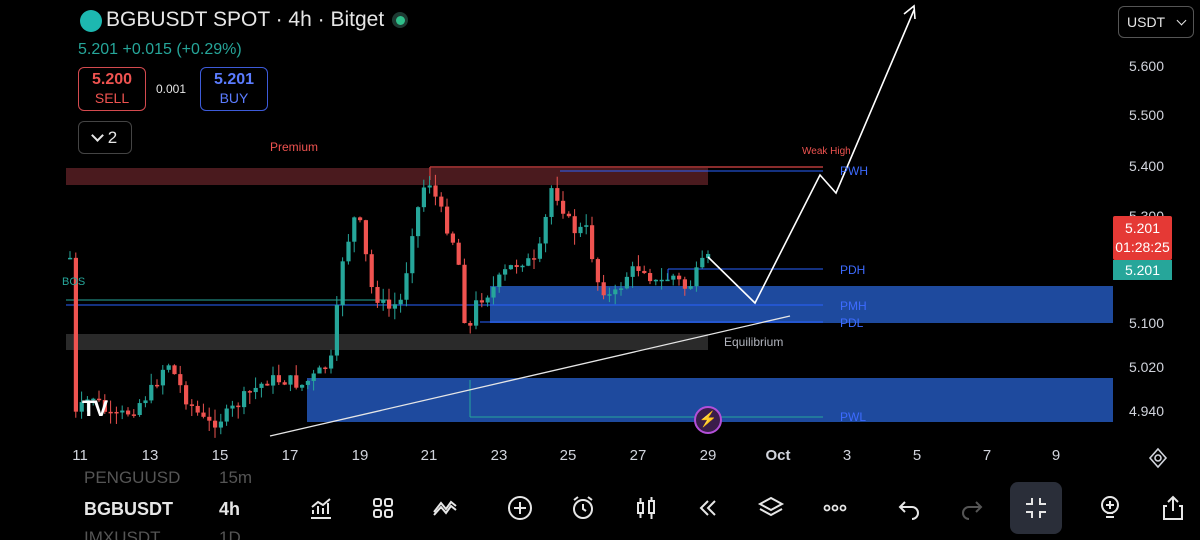 Image resolution: width=1200 pixels, height=540 pixels. I want to click on price-change: +0.015 (+0.29%), so click(182, 49).